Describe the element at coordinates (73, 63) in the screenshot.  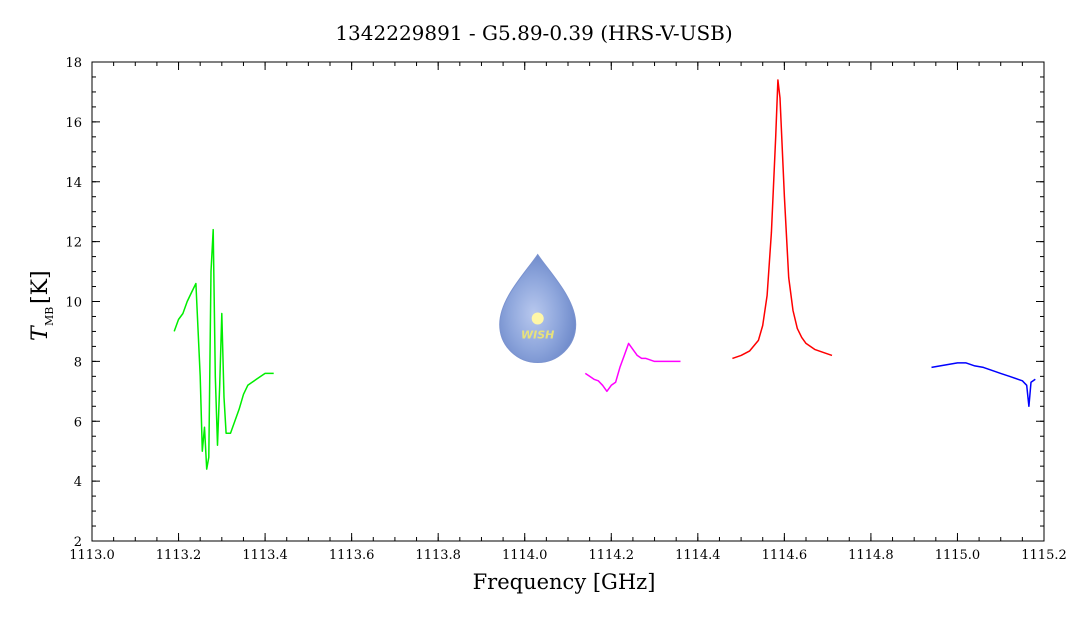
I see `y-tick-label: 18` at that location.